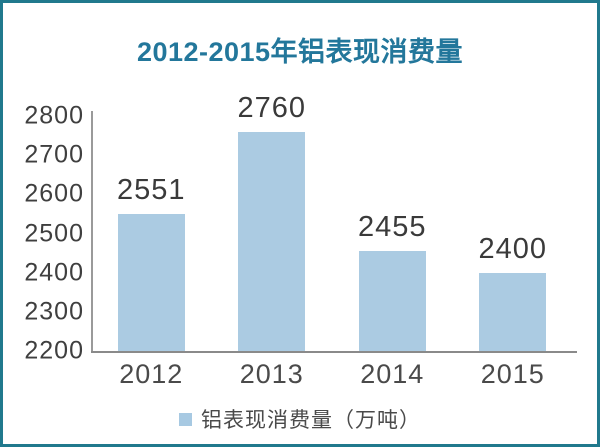  Describe the element at coordinates (54, 193) in the screenshot. I see `y-tick-label-2600: 2600` at that location.